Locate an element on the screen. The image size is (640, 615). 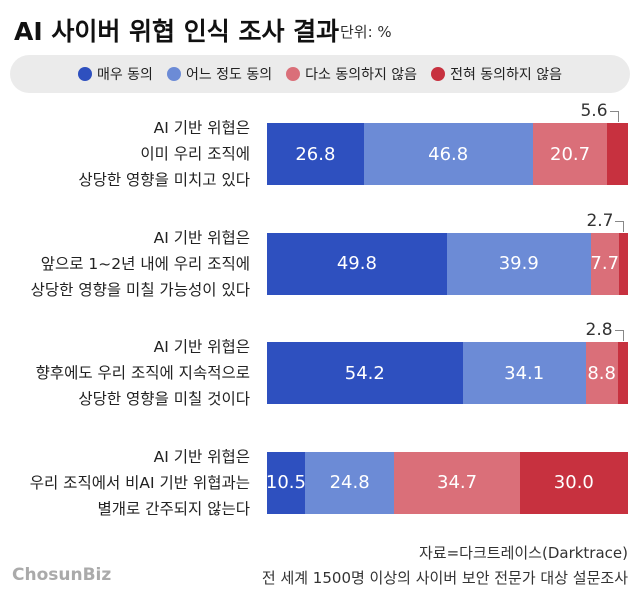
bar: 49.8 is located at coordinates (357, 263).